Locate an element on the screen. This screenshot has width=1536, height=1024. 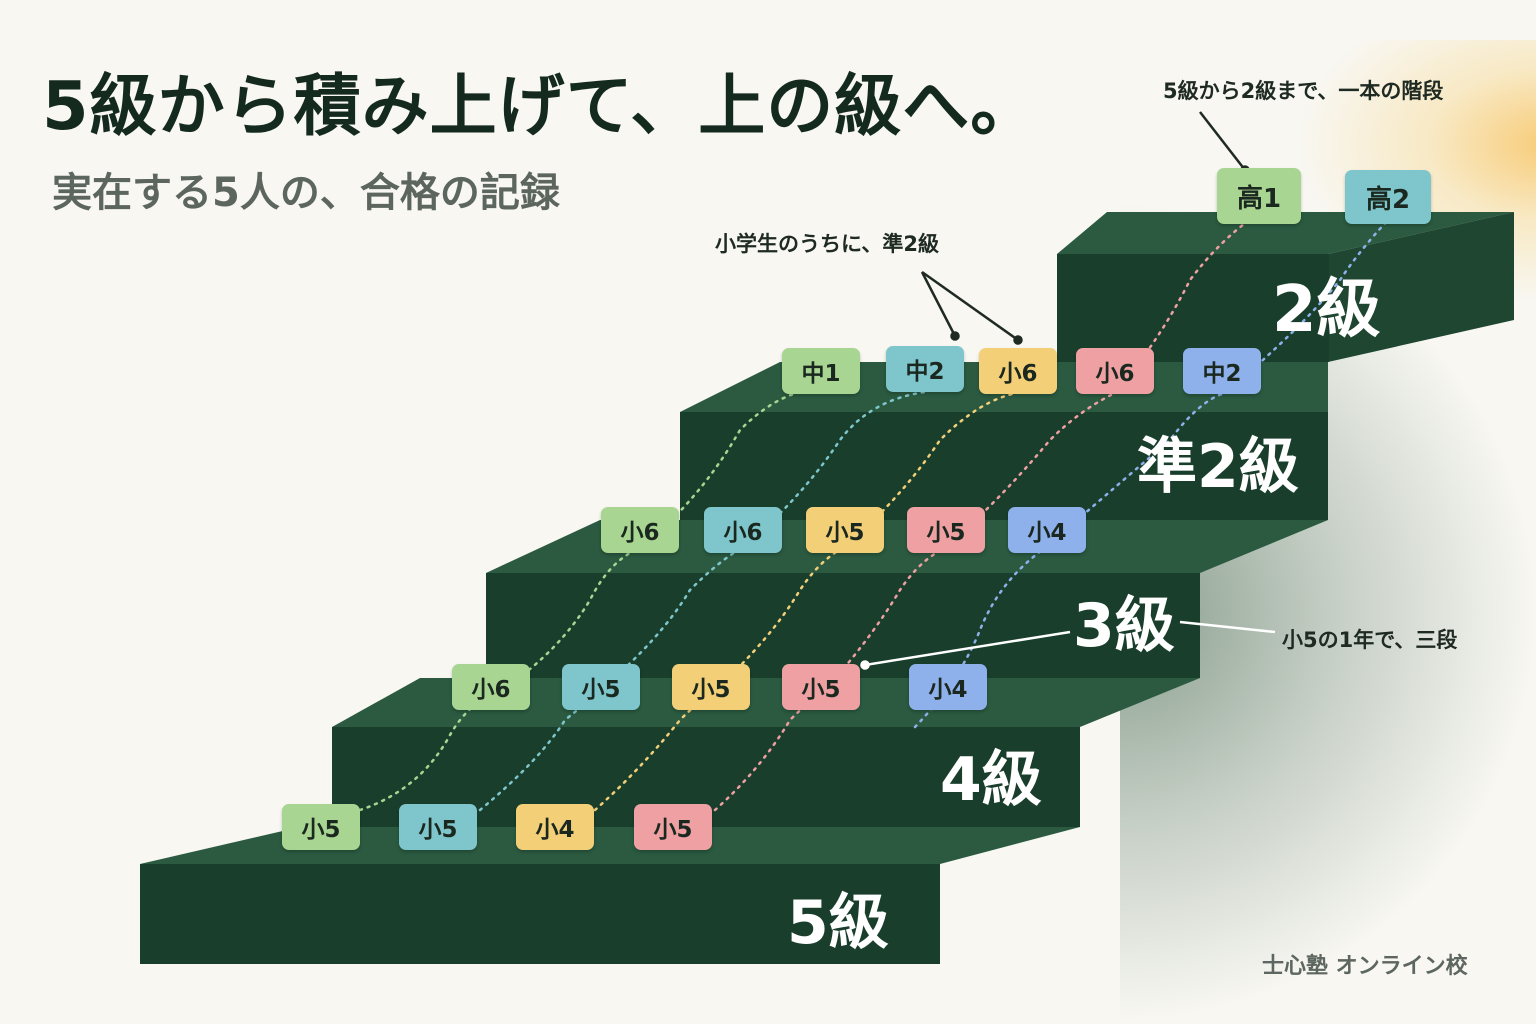
leader-right-note-left is located at coordinates (967, 648).